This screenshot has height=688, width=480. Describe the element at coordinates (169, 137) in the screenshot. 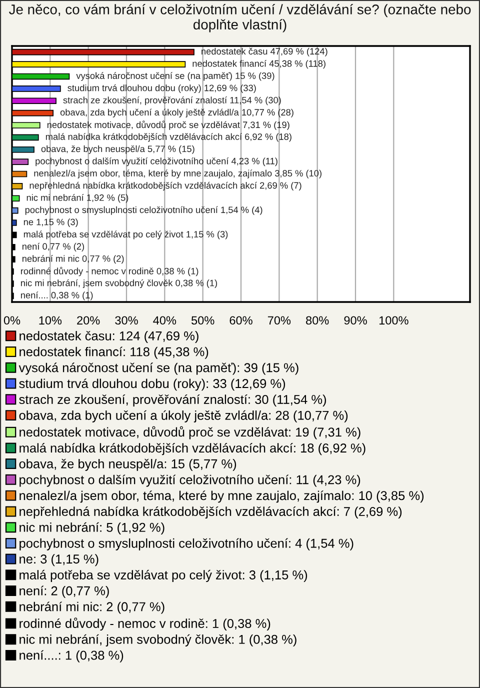

I see `category-label: malá nabídka krátkodobějších vzdělávacích akcí 6,92 % (18)` at that location.